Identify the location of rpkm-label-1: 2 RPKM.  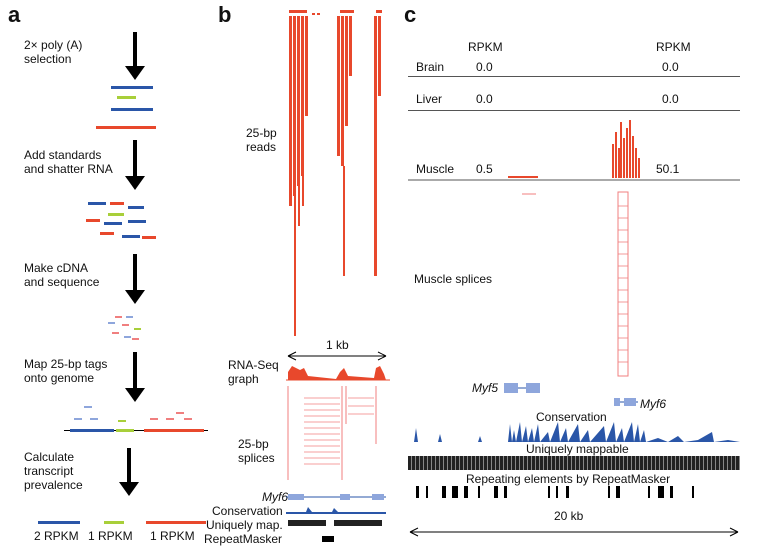
(56, 536).